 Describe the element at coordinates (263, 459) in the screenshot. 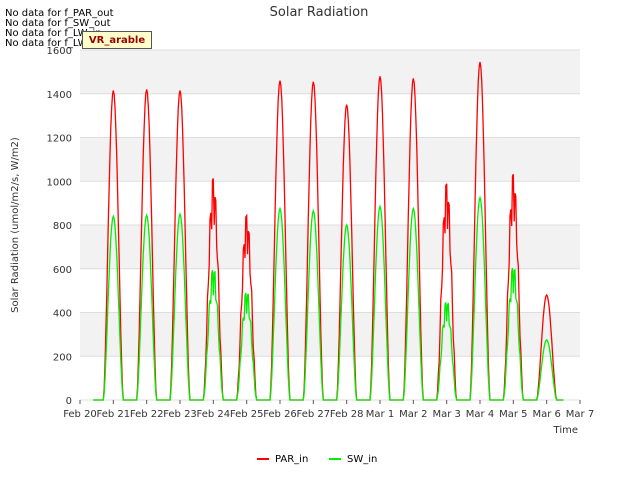

I see `legend-swatch-par-in` at that location.